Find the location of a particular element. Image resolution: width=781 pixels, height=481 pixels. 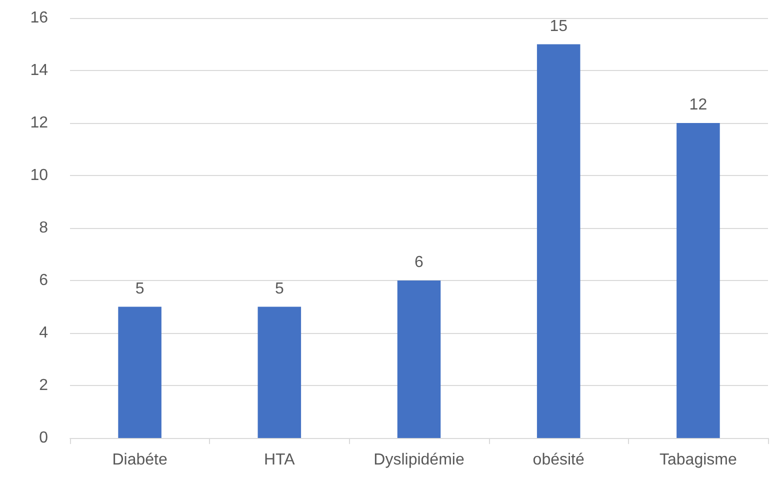

y-tick-label: 16 is located at coordinates (39, 18).